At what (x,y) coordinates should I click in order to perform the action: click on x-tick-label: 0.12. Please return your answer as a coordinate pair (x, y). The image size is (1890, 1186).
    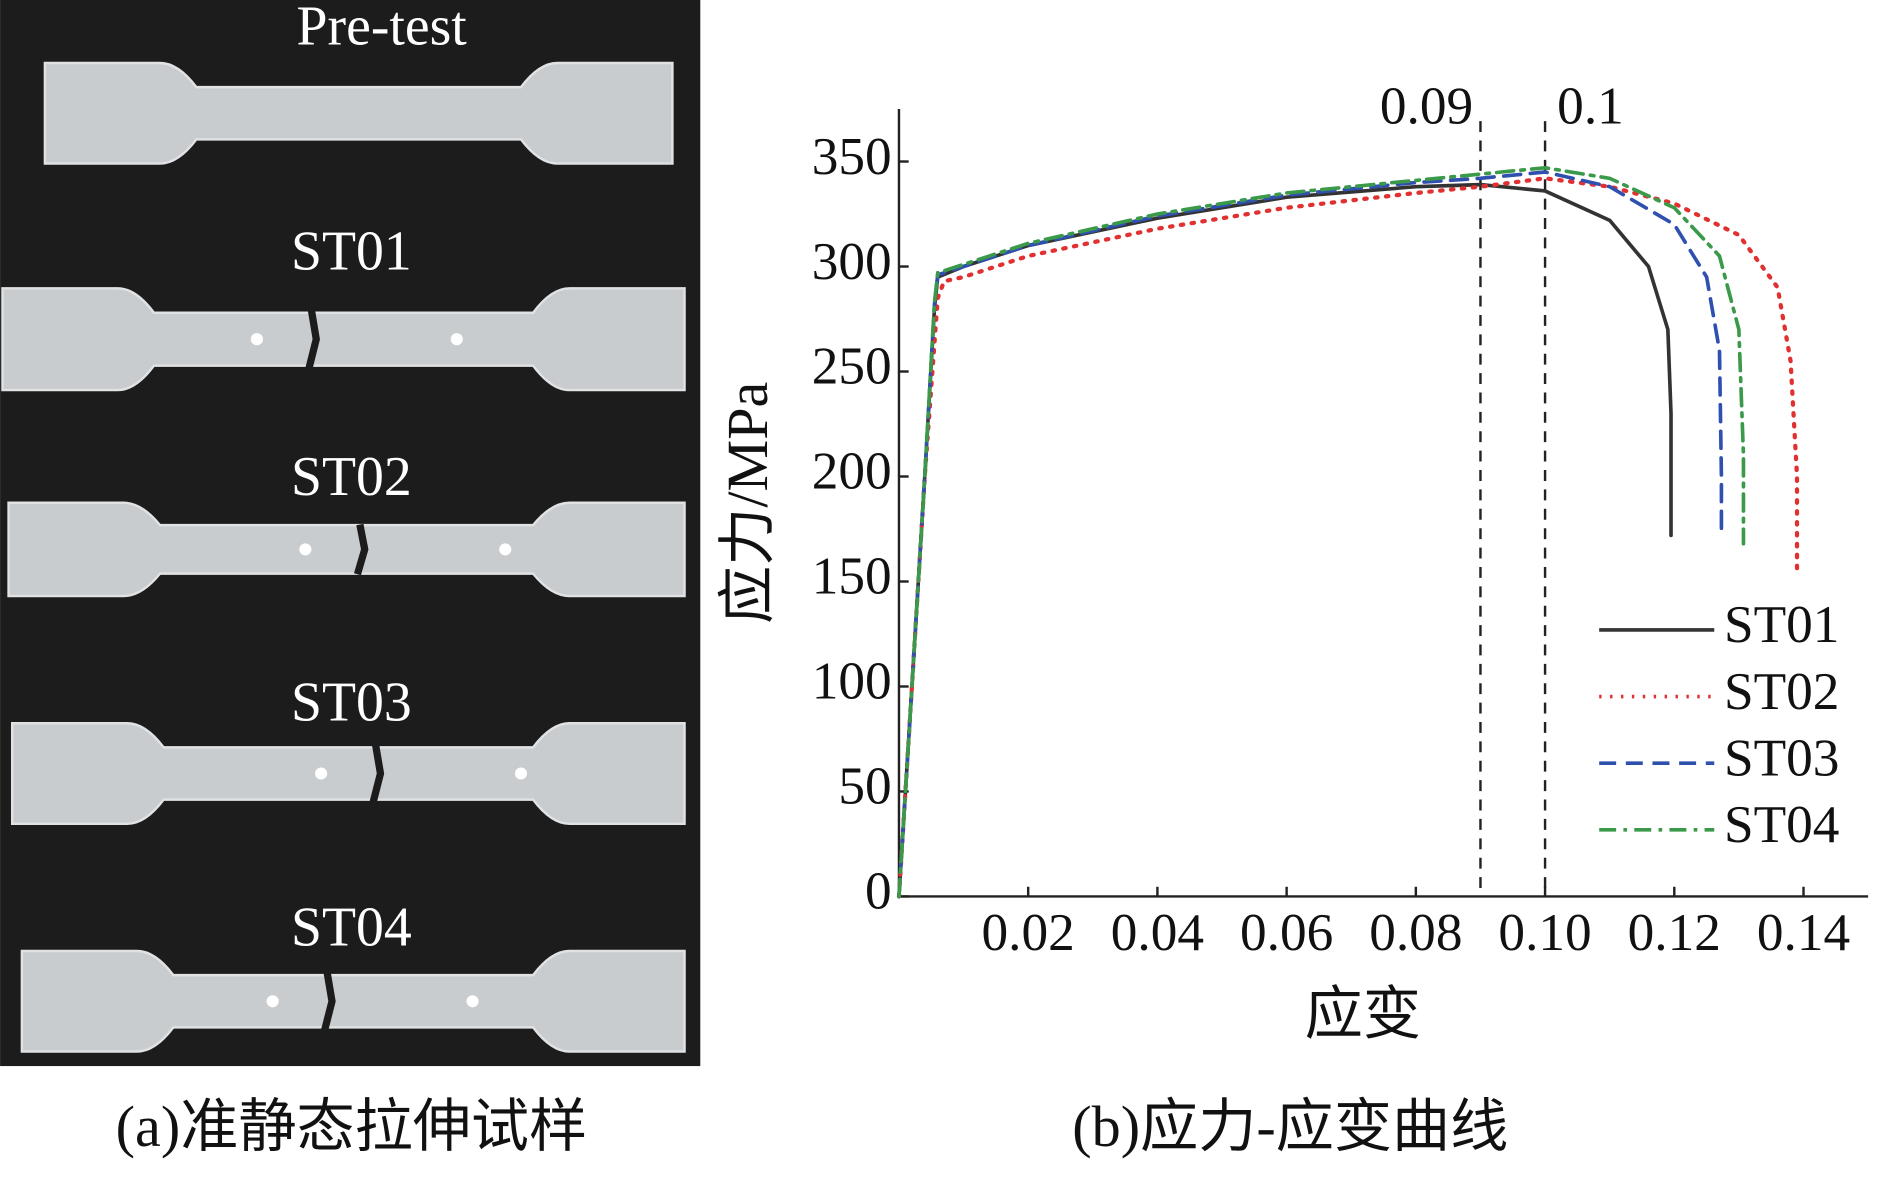
    Looking at the image, I should click on (1674, 932).